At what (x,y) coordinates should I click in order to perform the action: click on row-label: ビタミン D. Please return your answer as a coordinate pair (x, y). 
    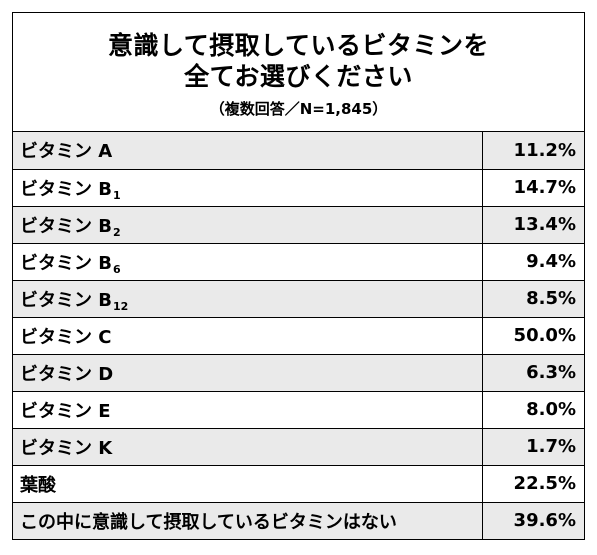
    Looking at the image, I should click on (247, 372).